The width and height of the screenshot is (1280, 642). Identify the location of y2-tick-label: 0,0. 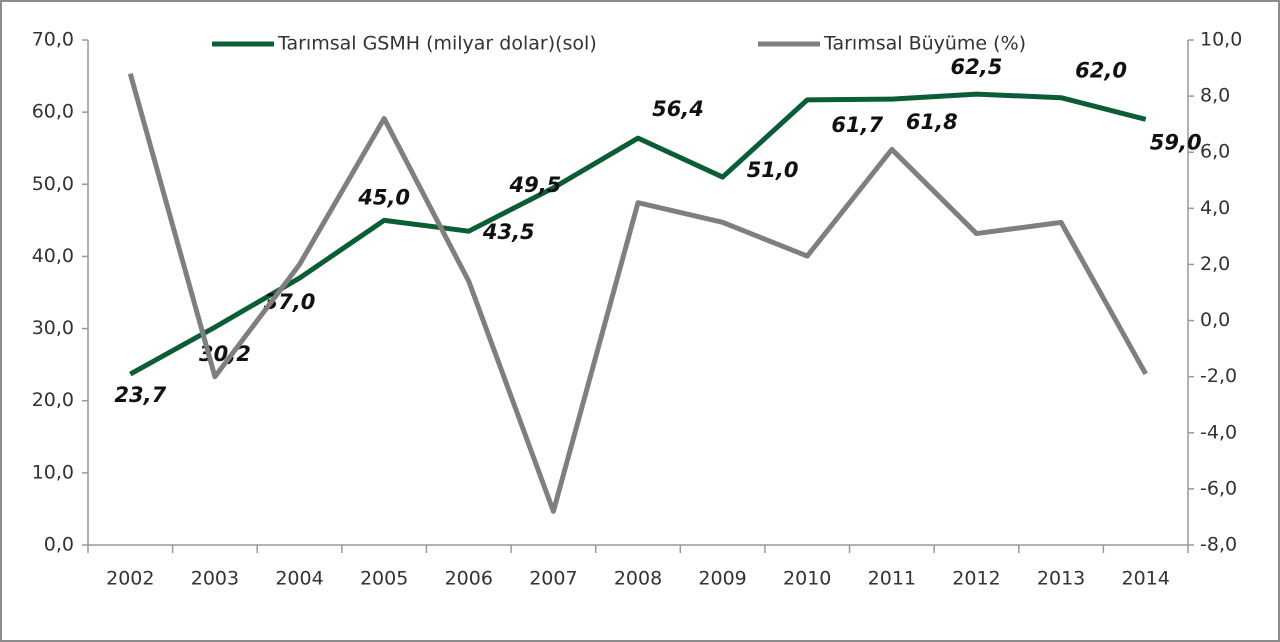
(1215, 320).